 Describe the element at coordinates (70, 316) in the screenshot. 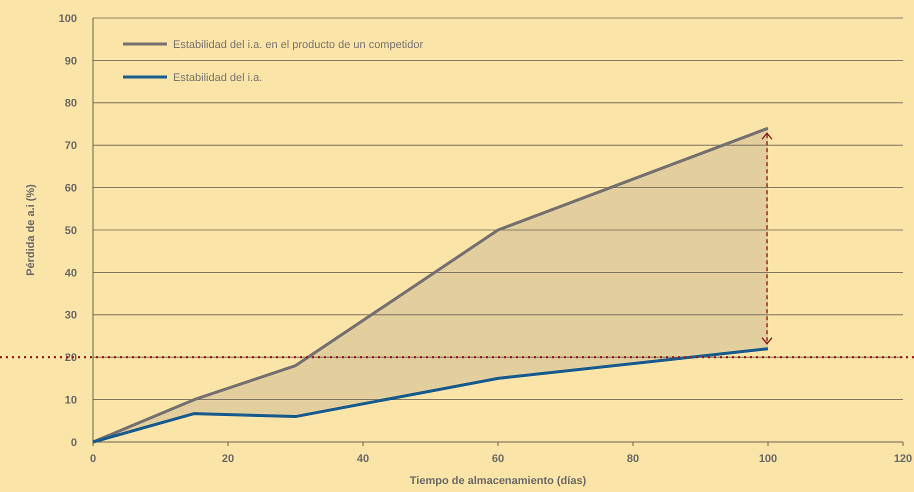

I see `y-tick-label: 30` at that location.